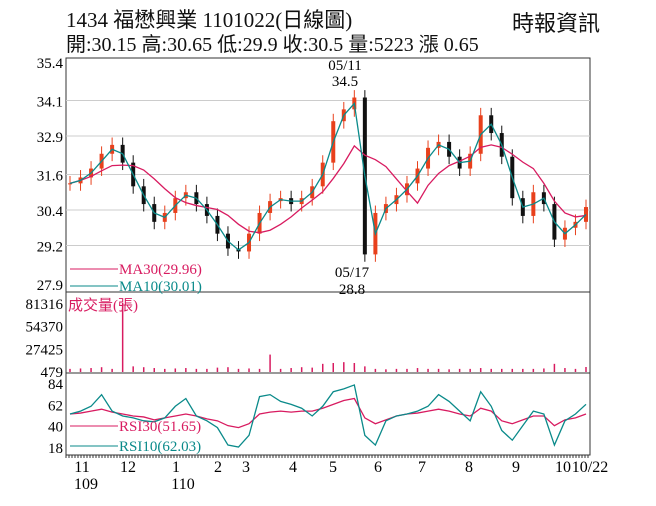 The image size is (656, 506). What do you see at coordinates (293, 467) in the screenshot?
I see `month-label: 4` at bounding box center [293, 467].